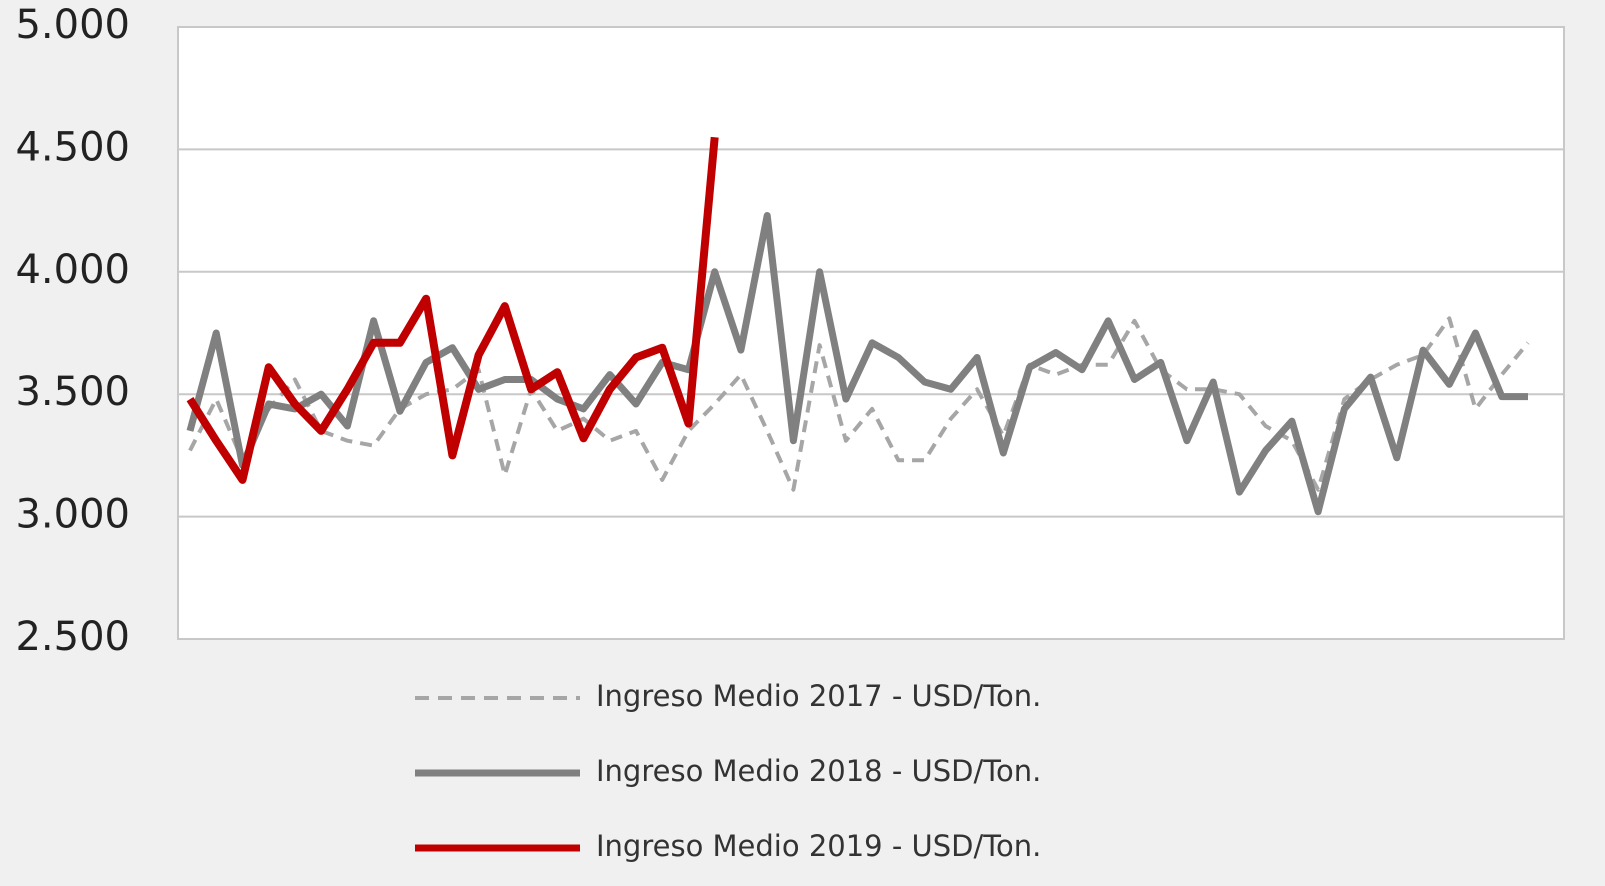 The image size is (1605, 886). Describe the element at coordinates (72, 515) in the screenshot. I see `y-tick-label: 3.000` at that location.